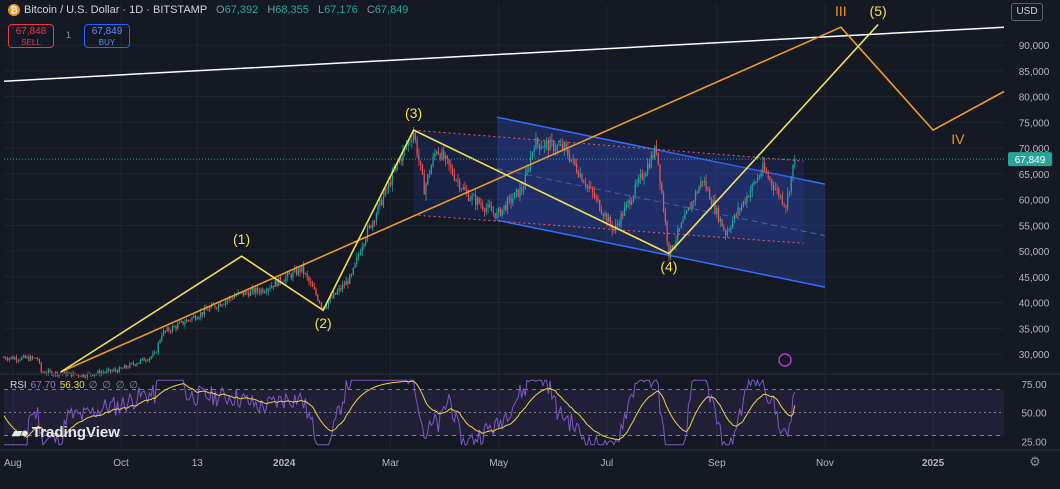 The width and height of the screenshot is (1060, 489). I want to click on gear-icon: ⚙, so click(1035, 461).